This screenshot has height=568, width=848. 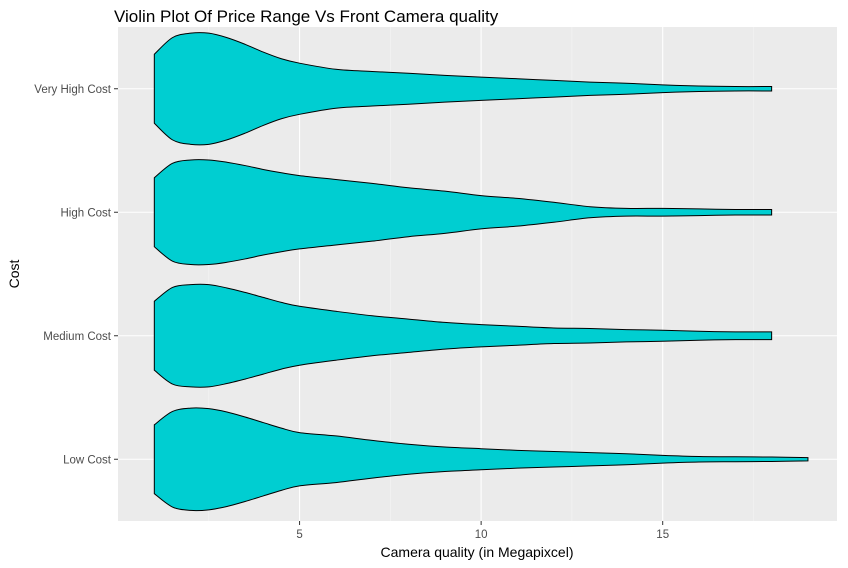 I want to click on violin-very-high-cost, so click(x=463, y=89).